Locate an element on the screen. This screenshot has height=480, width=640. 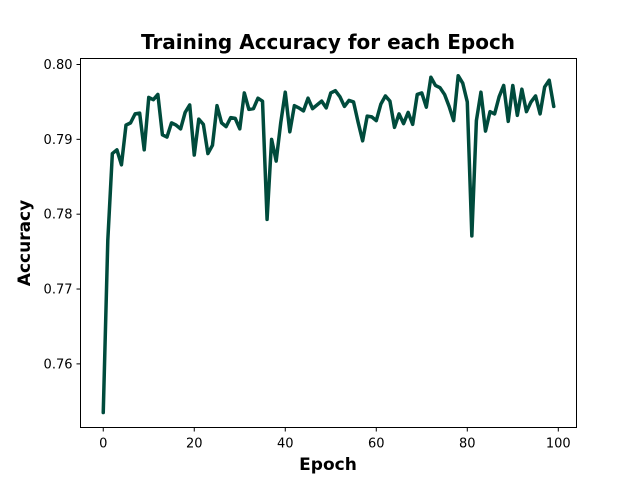
x-axis: 0 20 40 60 80 100 is located at coordinates (335, 439).